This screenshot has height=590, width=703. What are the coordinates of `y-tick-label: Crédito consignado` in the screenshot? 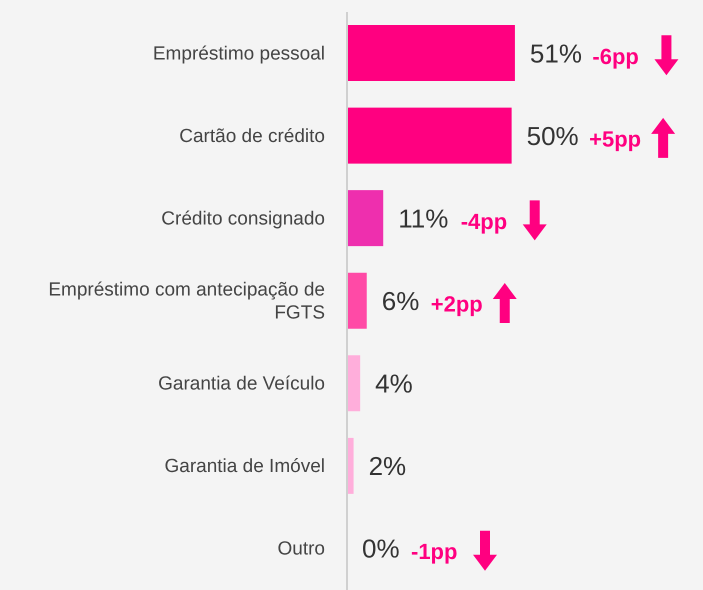 It's located at (243, 218).